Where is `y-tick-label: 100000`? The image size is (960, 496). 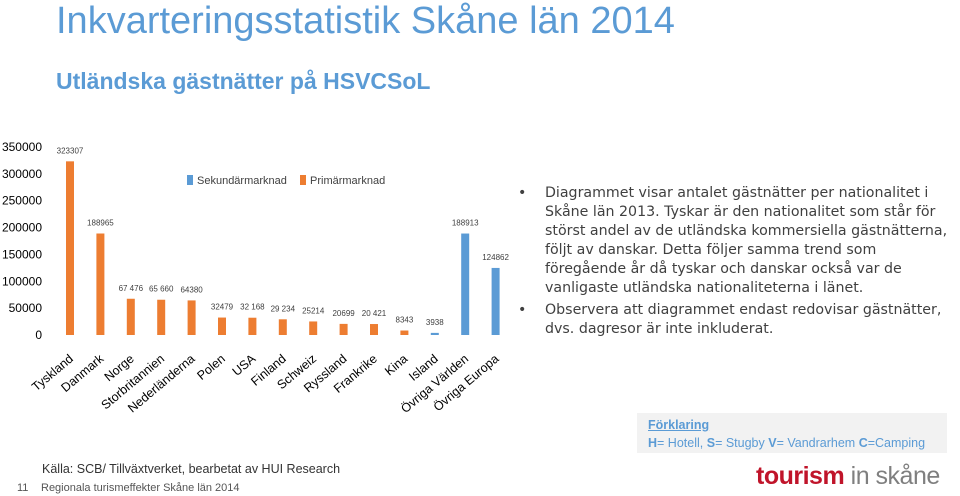 y-tick-label: 100000 is located at coordinates (22, 281).